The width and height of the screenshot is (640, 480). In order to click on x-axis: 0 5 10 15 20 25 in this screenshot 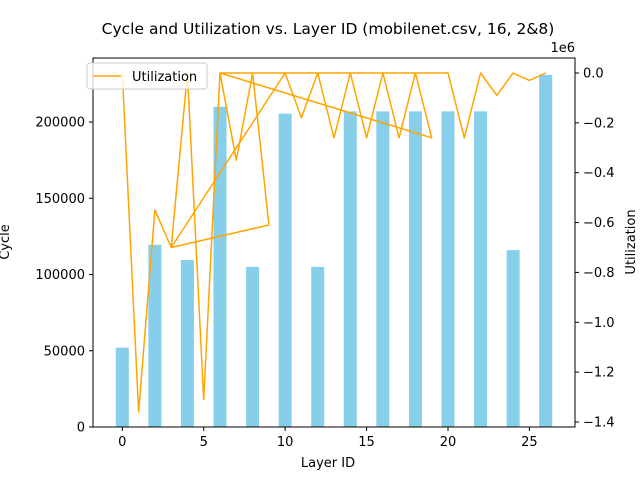, I will do `click(328, 438)`.